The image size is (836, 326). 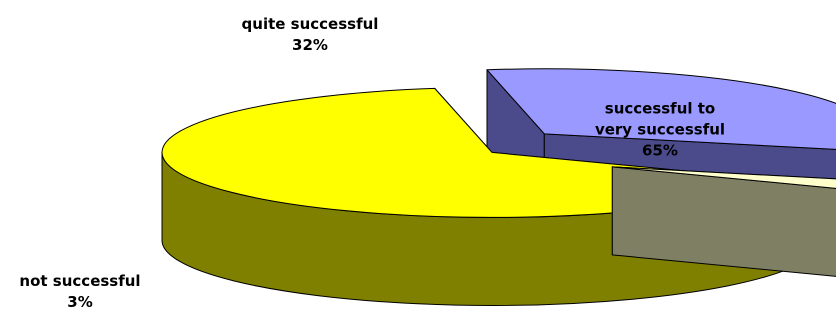 What do you see at coordinates (79, 281) in the screenshot?
I see `slice-2-label: not successful` at bounding box center [79, 281].